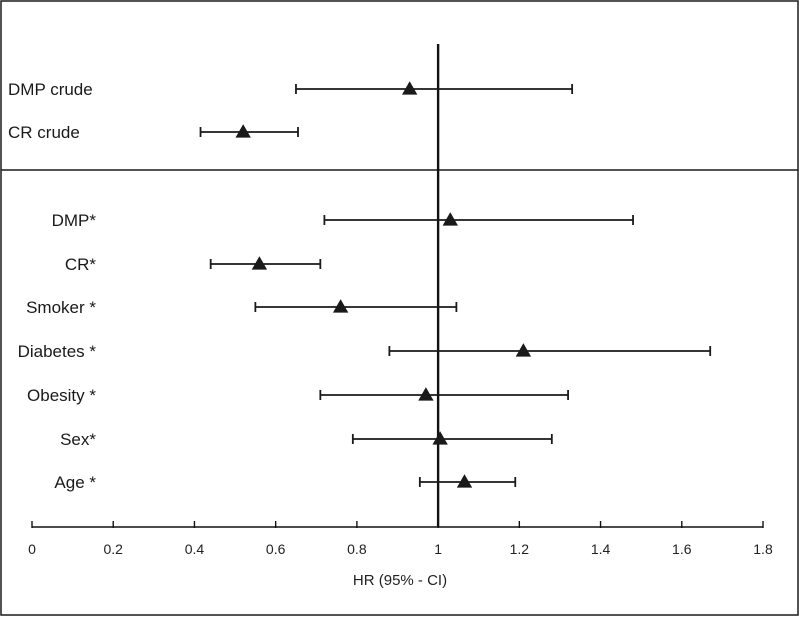  I want to click on row-obesity: Obesity *, so click(298, 395).